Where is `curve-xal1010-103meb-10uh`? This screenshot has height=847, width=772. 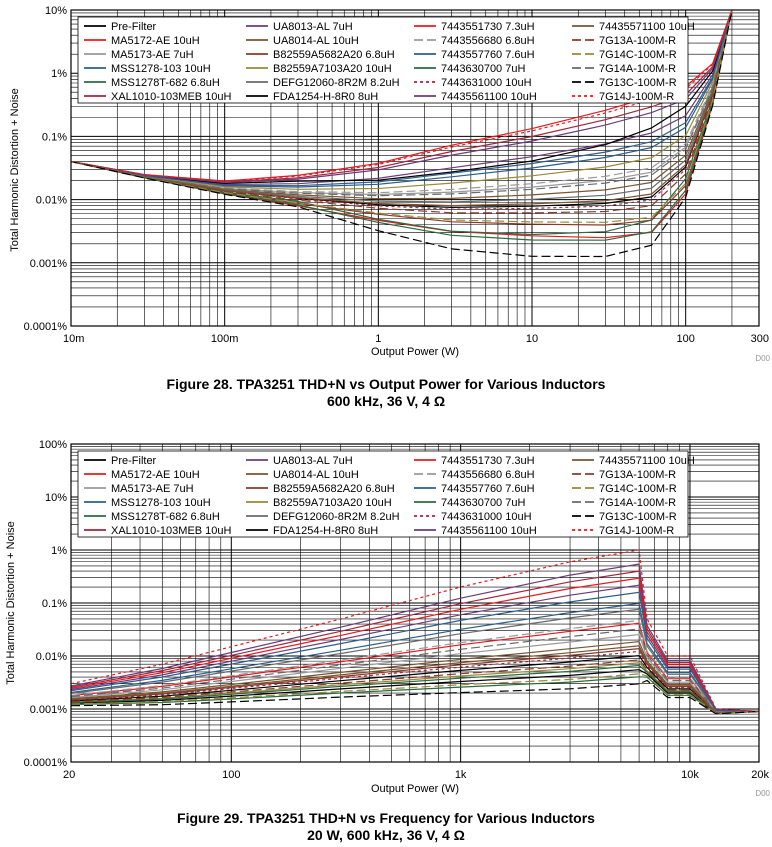 curve-xal1010-103meb-10uh is located at coordinates (415, 641).